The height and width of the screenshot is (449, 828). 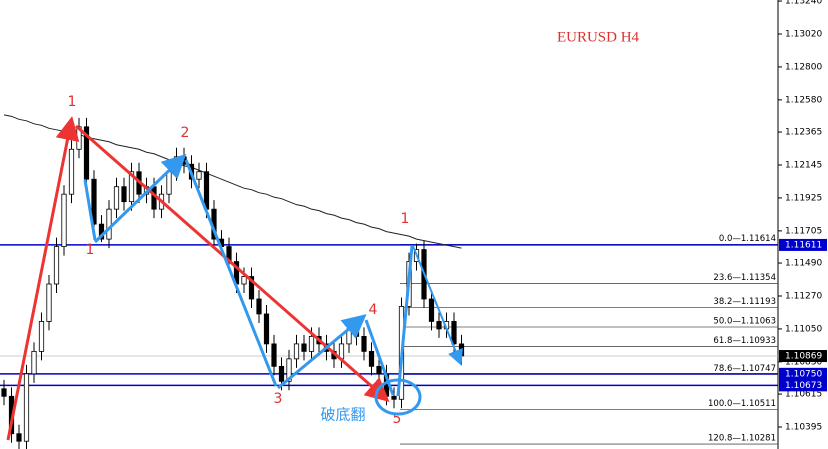 I want to click on fib-label: 50.0—1.11063, so click(x=744, y=321).